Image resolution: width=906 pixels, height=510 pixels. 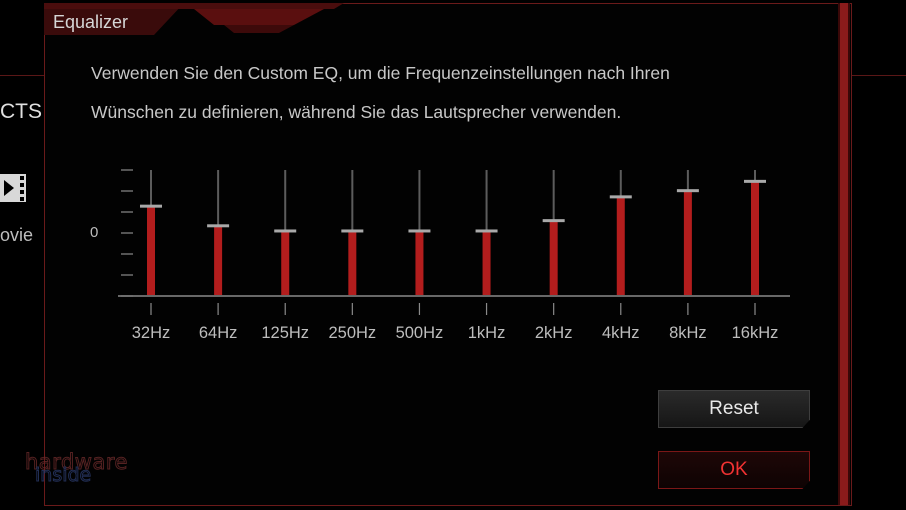 I want to click on eq-band-label: 64Hz, so click(x=218, y=333).